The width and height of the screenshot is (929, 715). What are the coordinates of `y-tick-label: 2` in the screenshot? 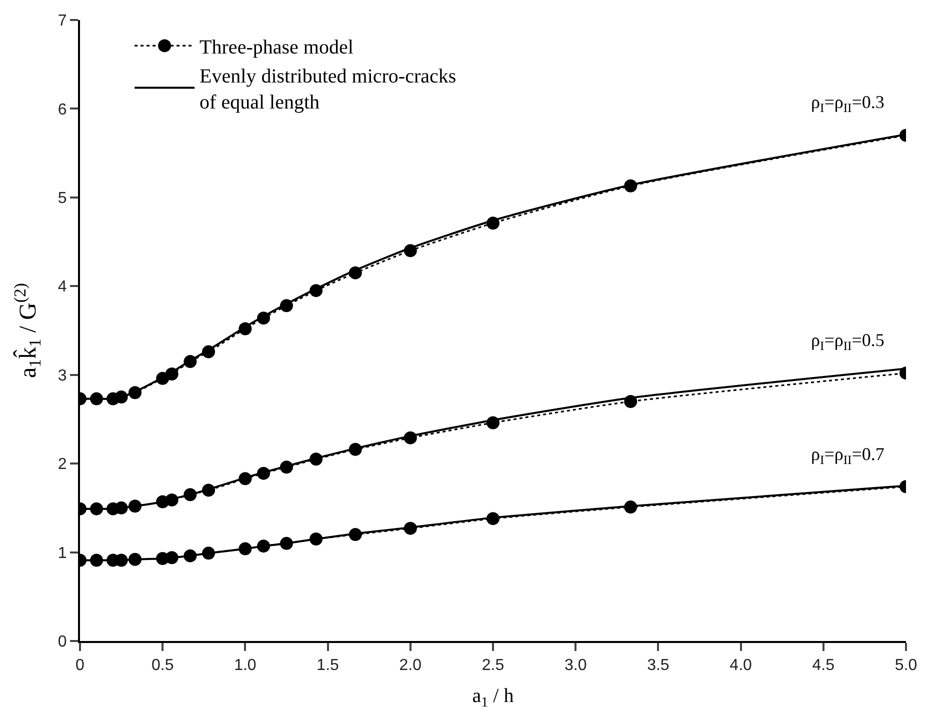 It's located at (62, 465).